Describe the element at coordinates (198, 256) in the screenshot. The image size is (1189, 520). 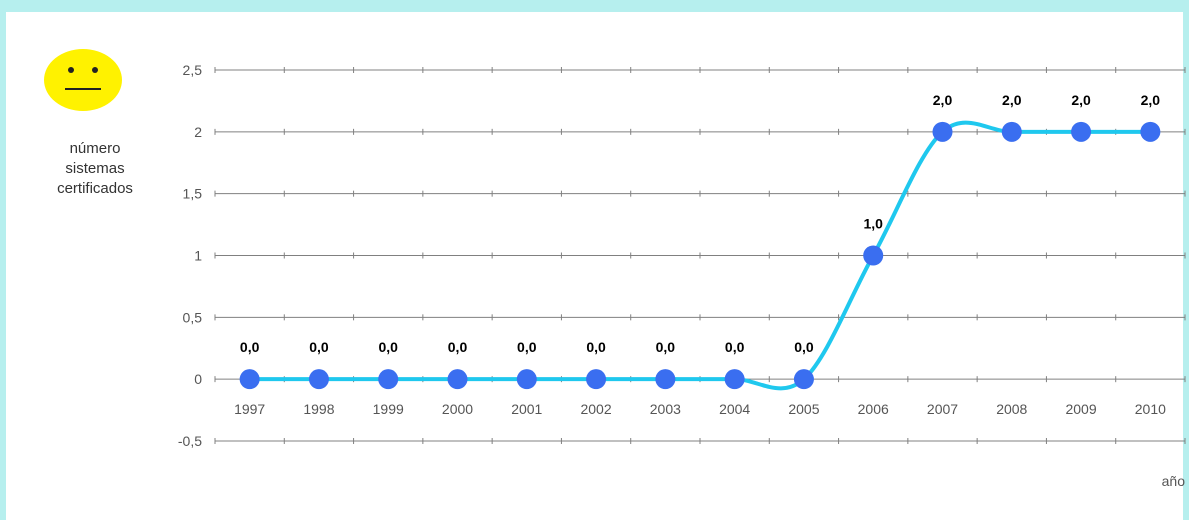
I see `y-tick-label: 1` at that location.